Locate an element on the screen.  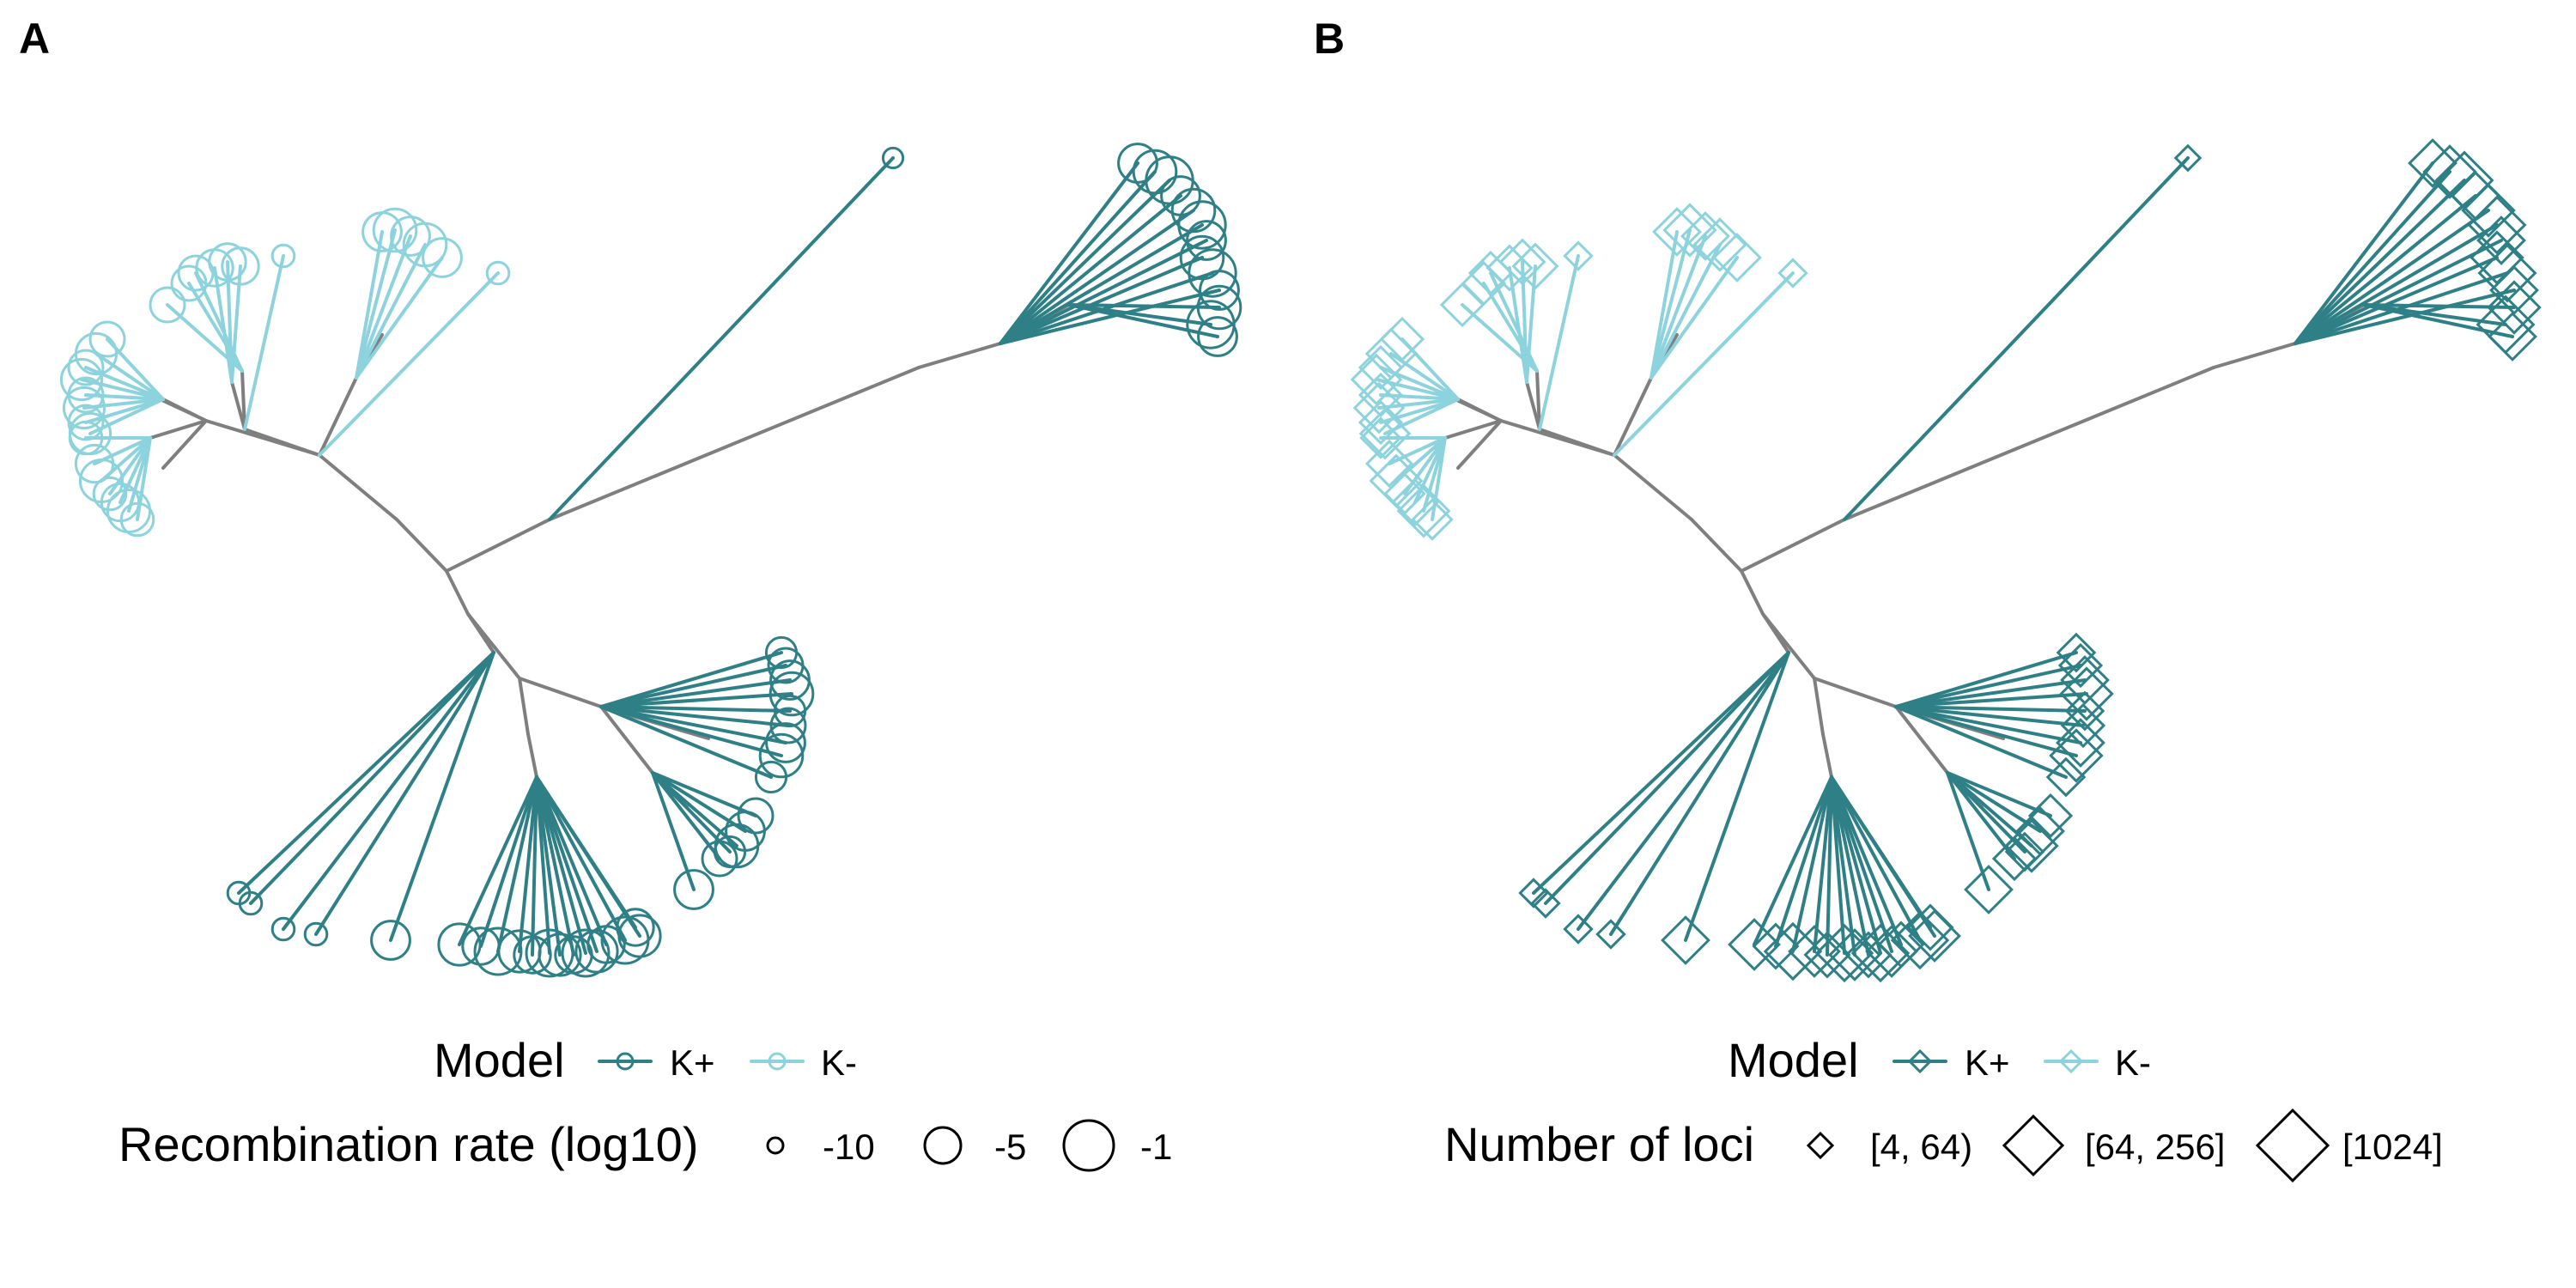
panel-a-model-label-kminus: K- is located at coordinates (839, 1063).